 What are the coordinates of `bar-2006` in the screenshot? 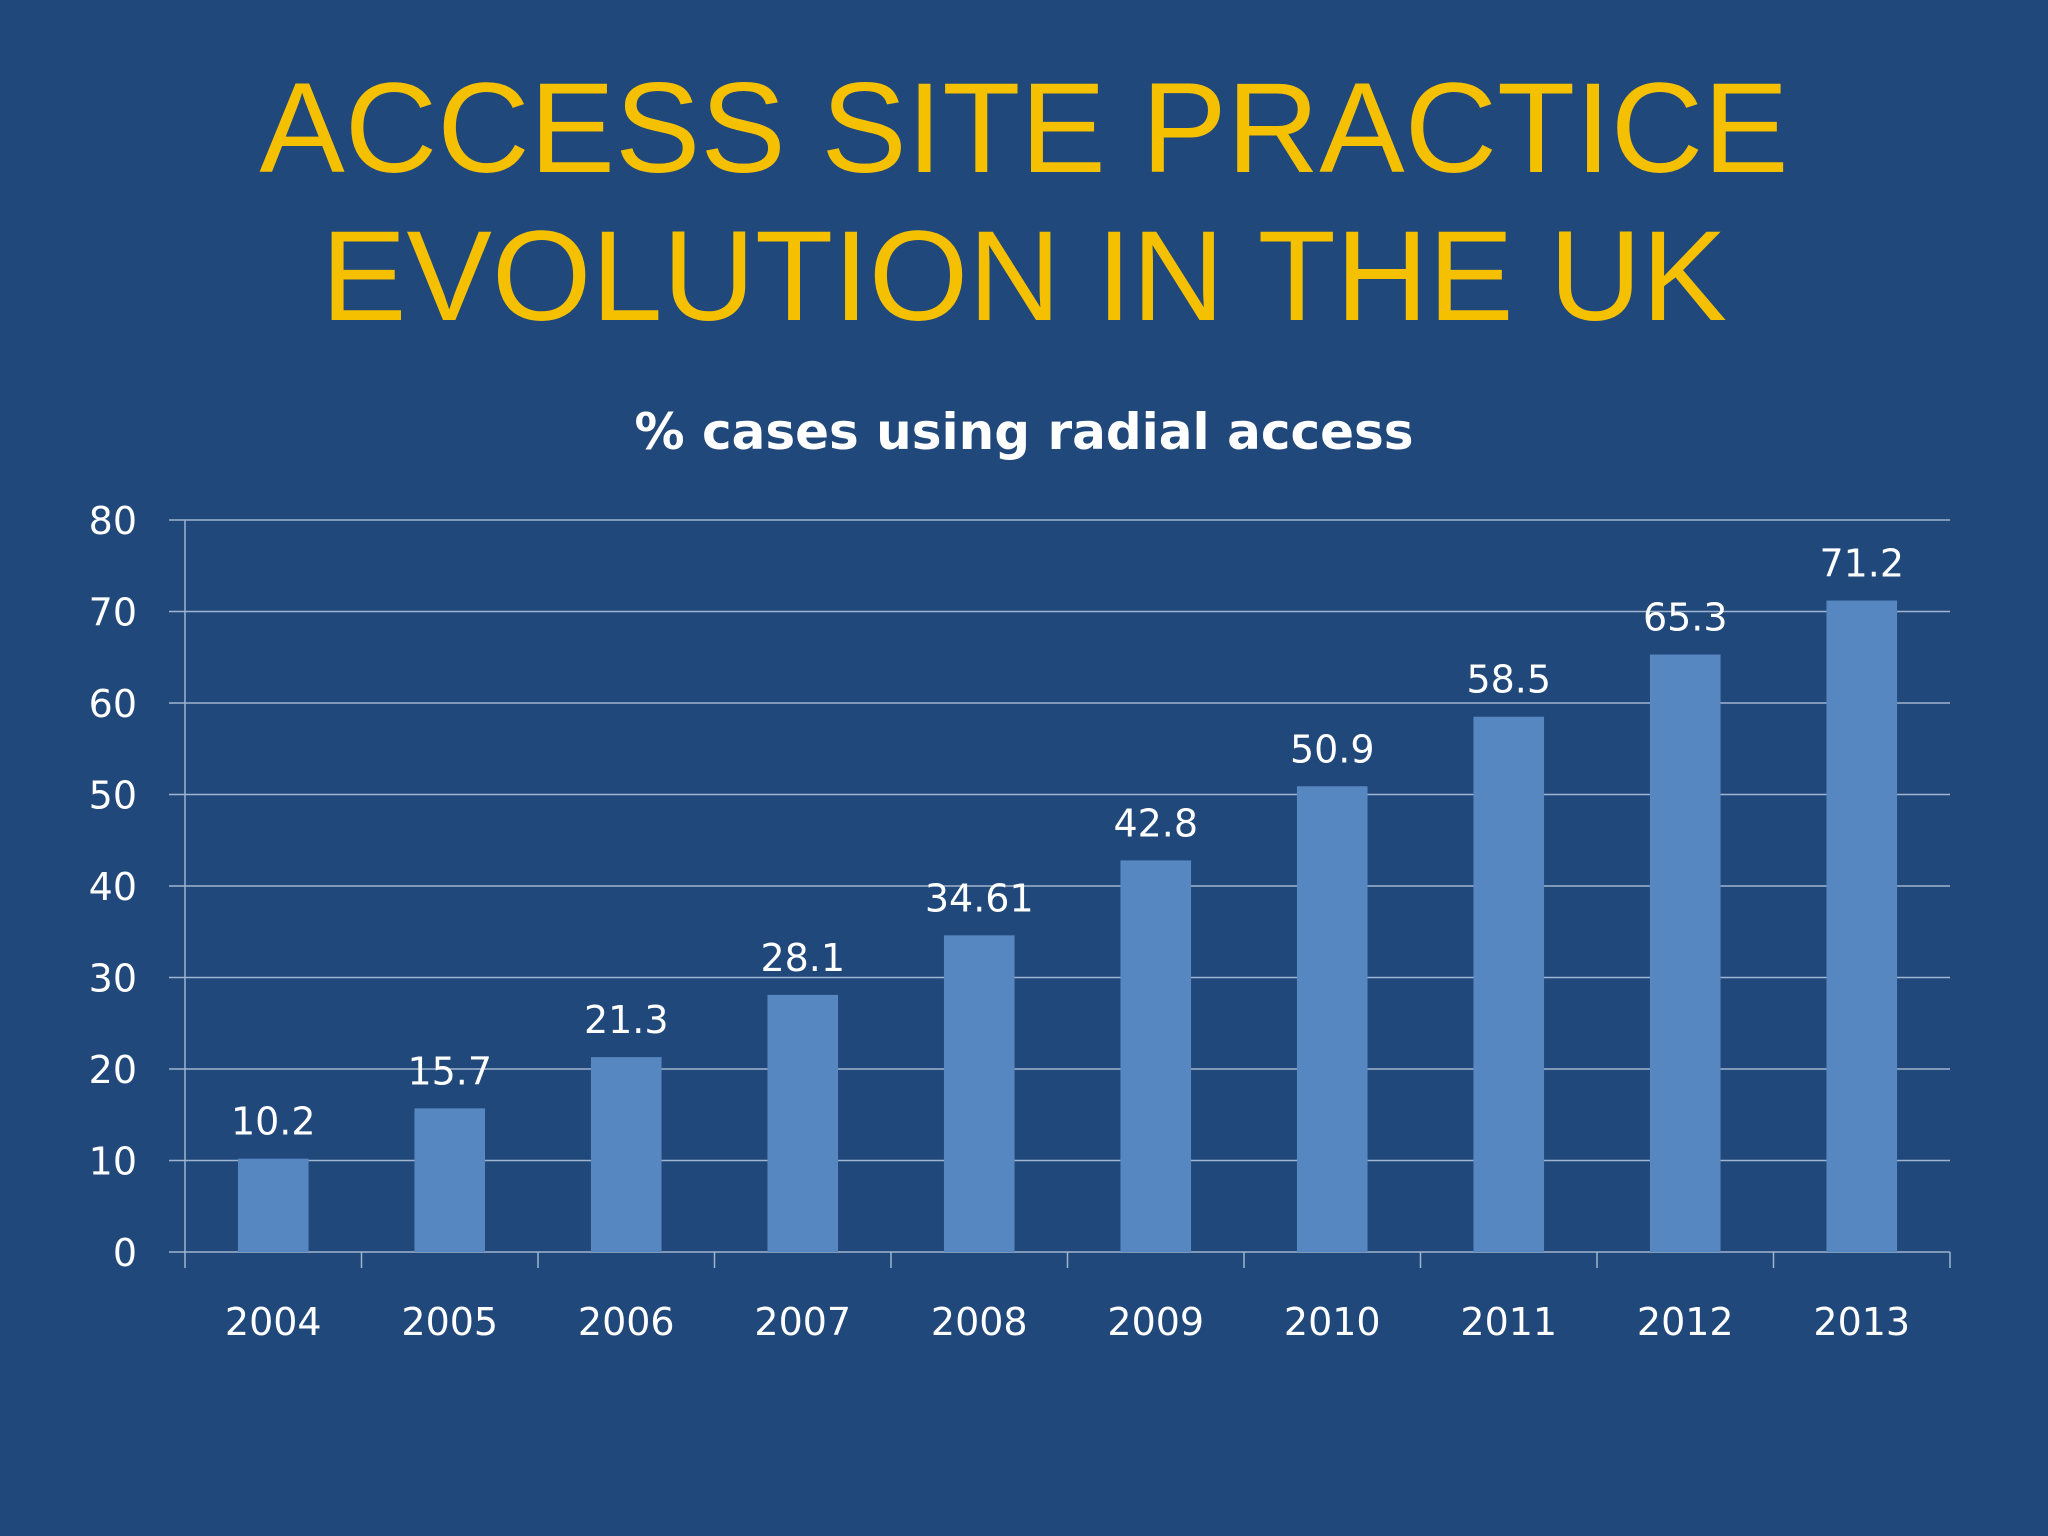 It's located at (626, 1154).